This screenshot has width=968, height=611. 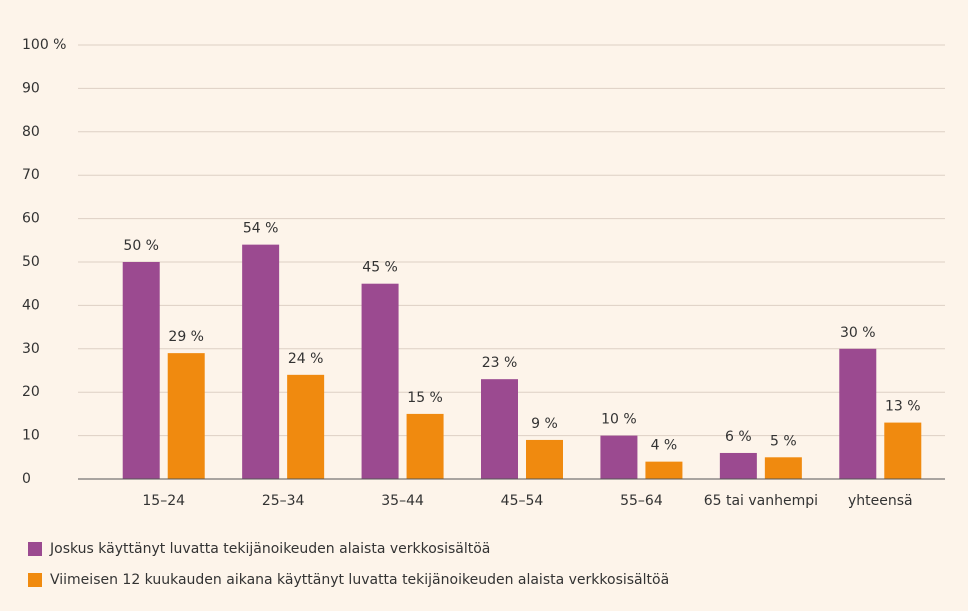 What do you see at coordinates (31, 88) in the screenshot?
I see `y-tick-label: 90` at bounding box center [31, 88].